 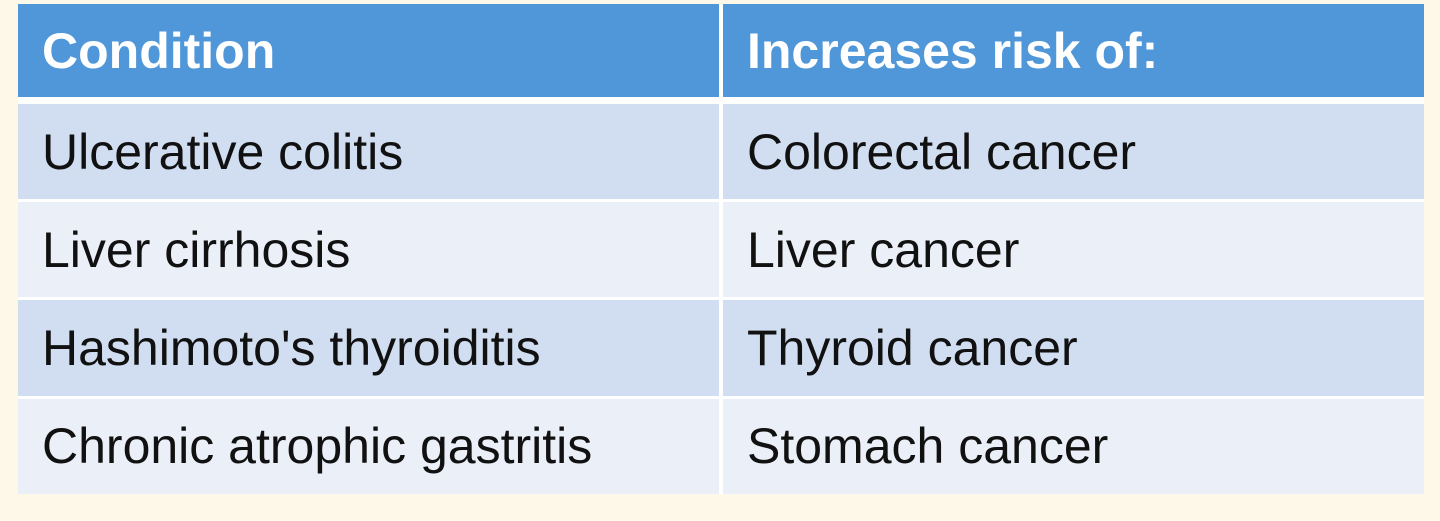 I want to click on risk-cell: Stomach cancer, so click(x=1071, y=445).